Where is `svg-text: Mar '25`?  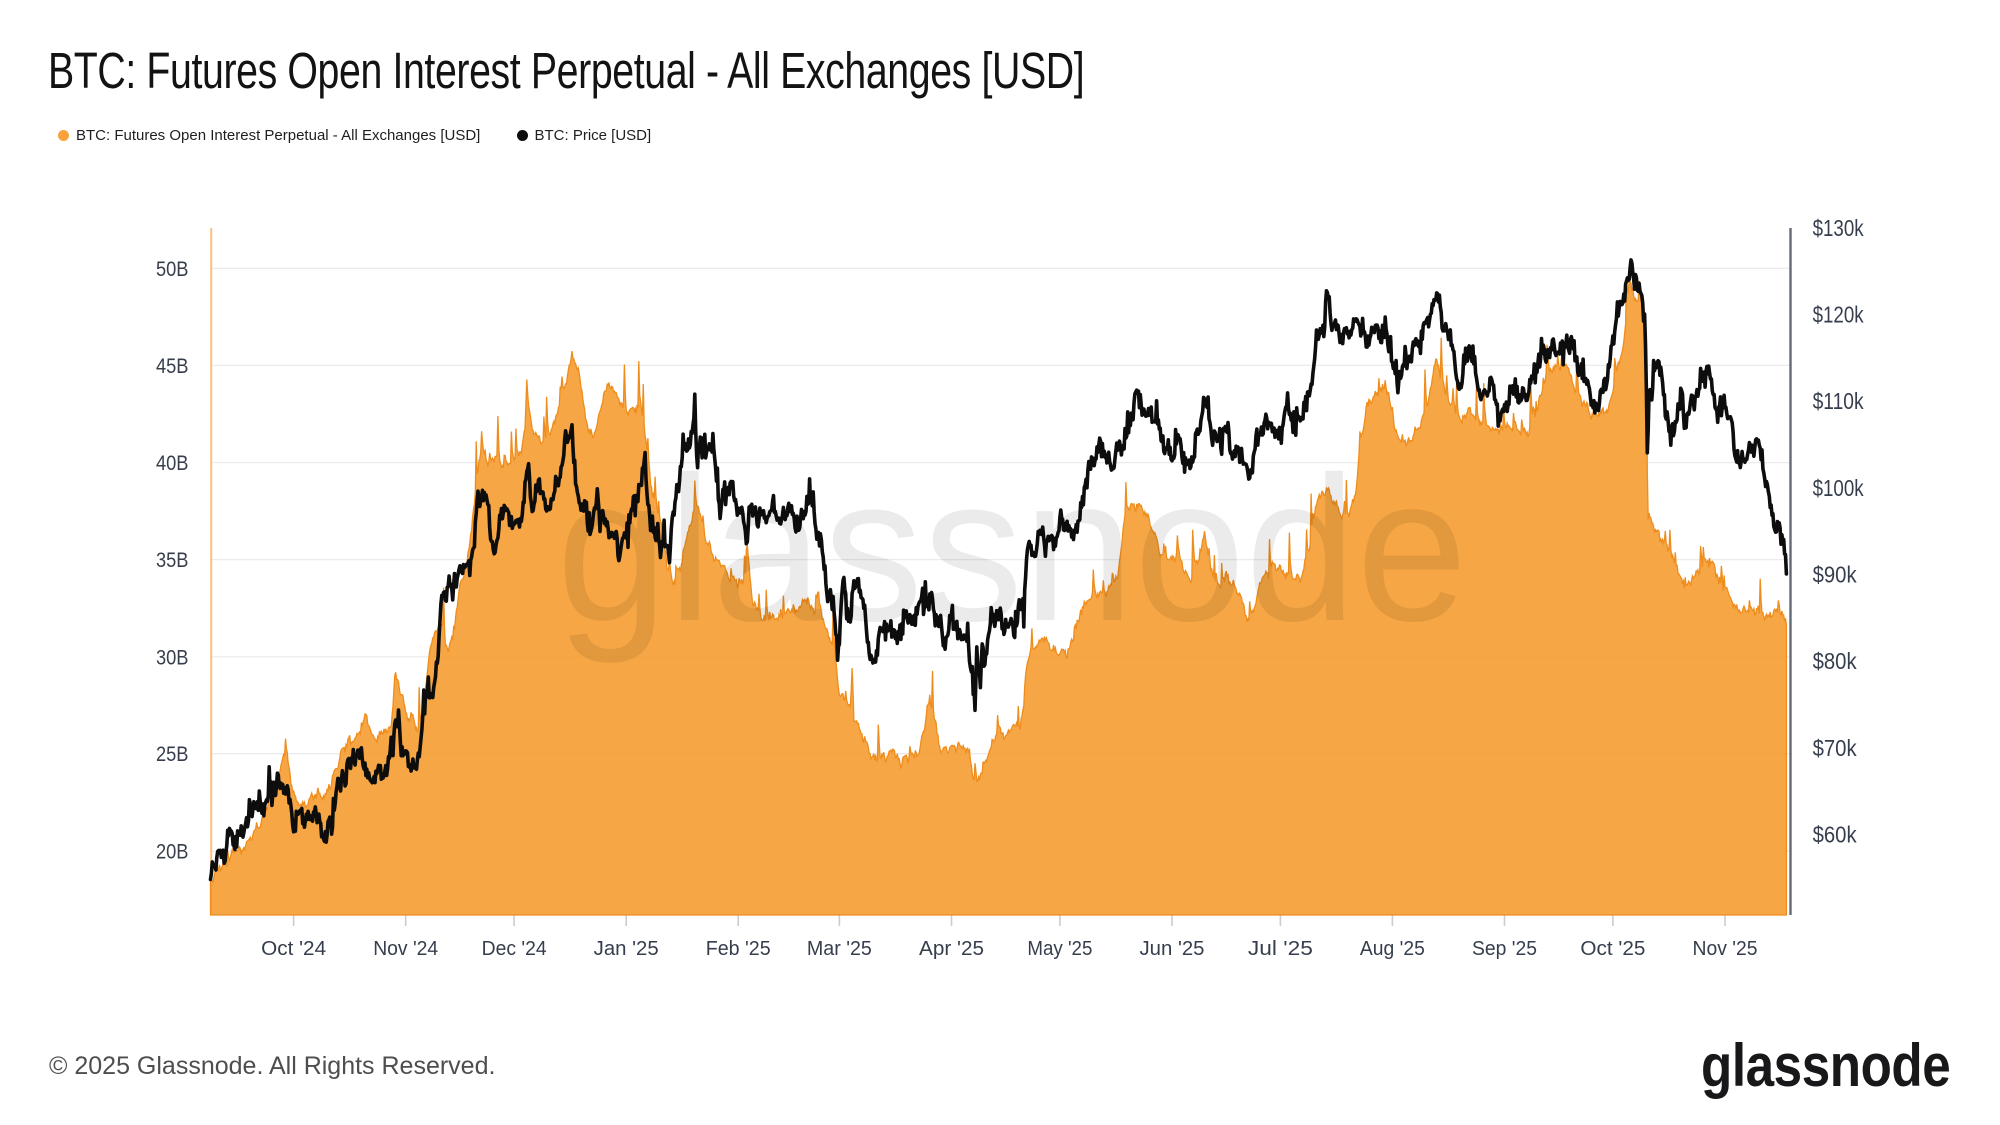 svg-text: Mar '25 is located at coordinates (839, 949).